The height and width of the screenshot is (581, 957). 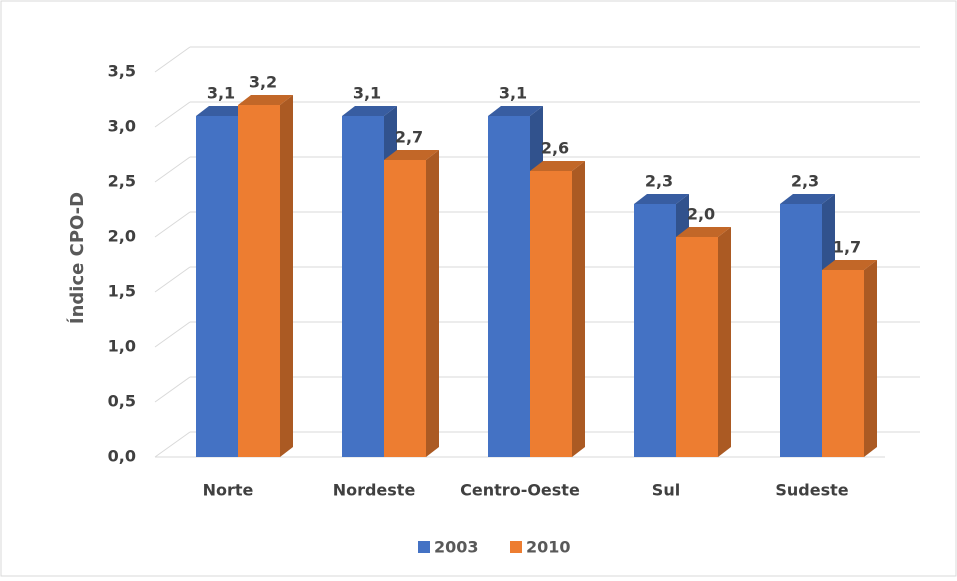 I want to click on y-tick-label: 2,5, so click(x=122, y=181).